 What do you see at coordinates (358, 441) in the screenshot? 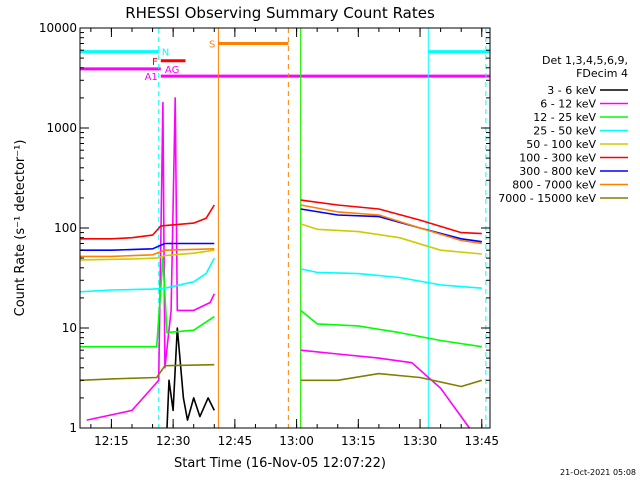
I see `x-tick-label: 13:15` at bounding box center [358, 441].